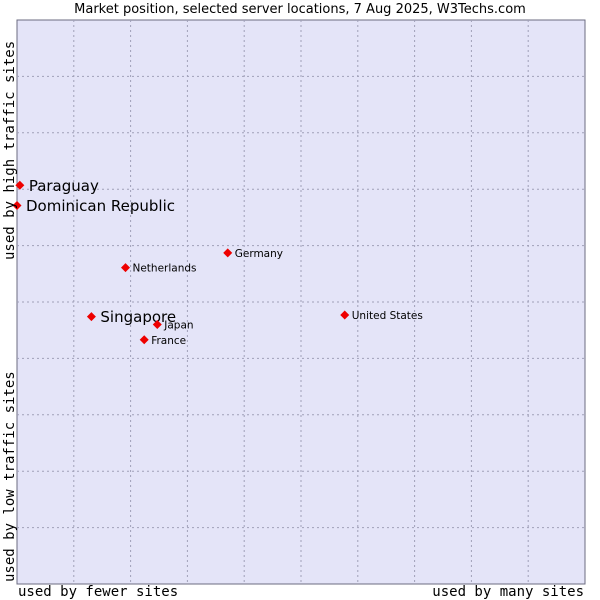  Describe the element at coordinates (10, 150) in the screenshot. I see `y-axis-label-high: used by high traffic sites` at that location.